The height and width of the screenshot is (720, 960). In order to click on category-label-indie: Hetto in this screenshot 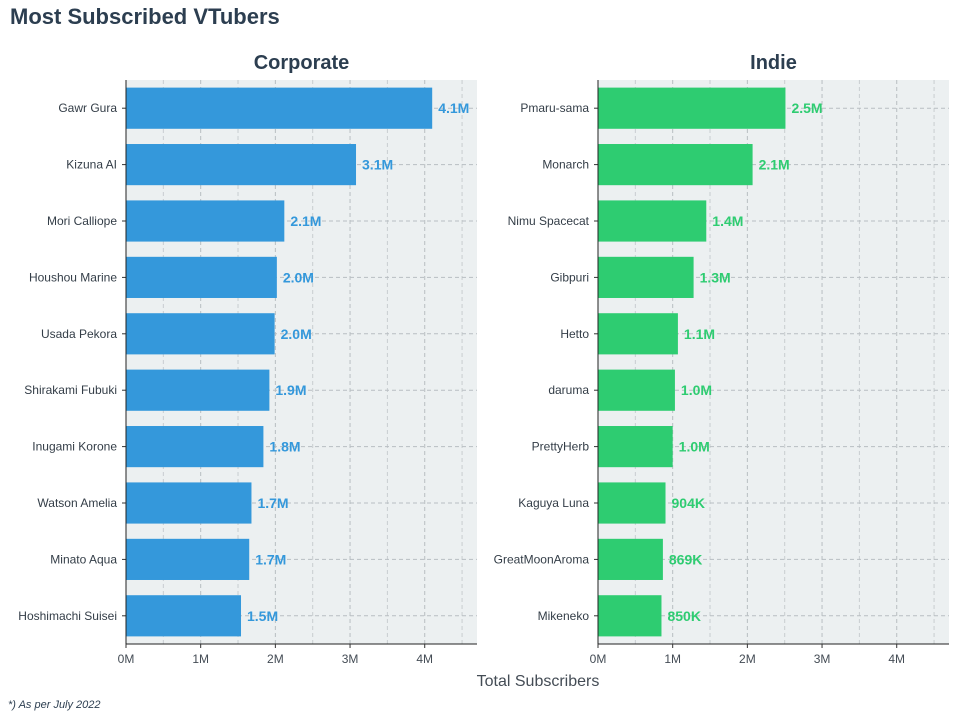, I will do `click(574, 334)`.